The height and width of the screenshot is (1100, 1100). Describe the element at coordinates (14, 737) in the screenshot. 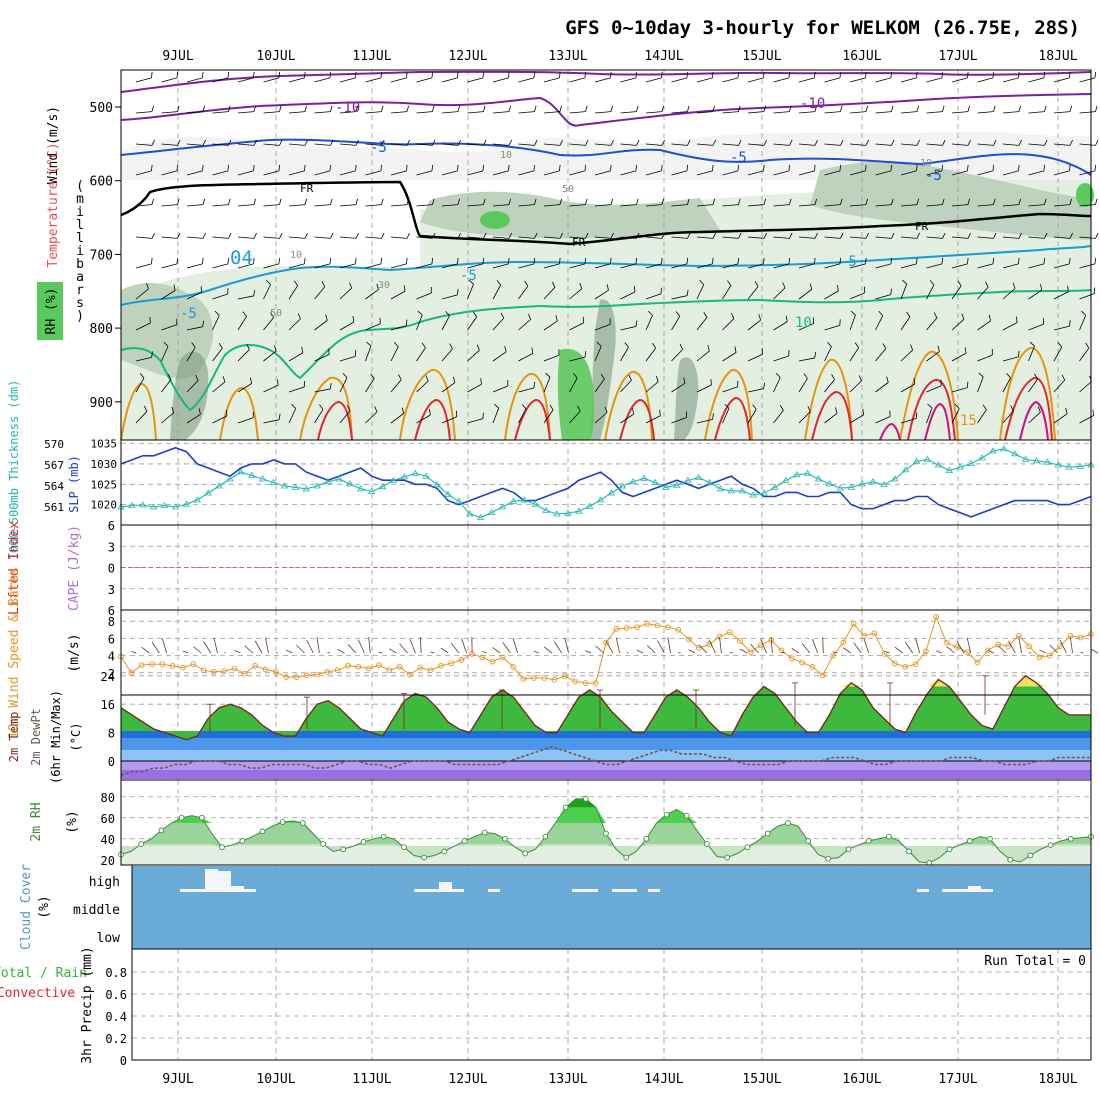

I see `left-label-temp2m-a: 2m Temp` at that location.